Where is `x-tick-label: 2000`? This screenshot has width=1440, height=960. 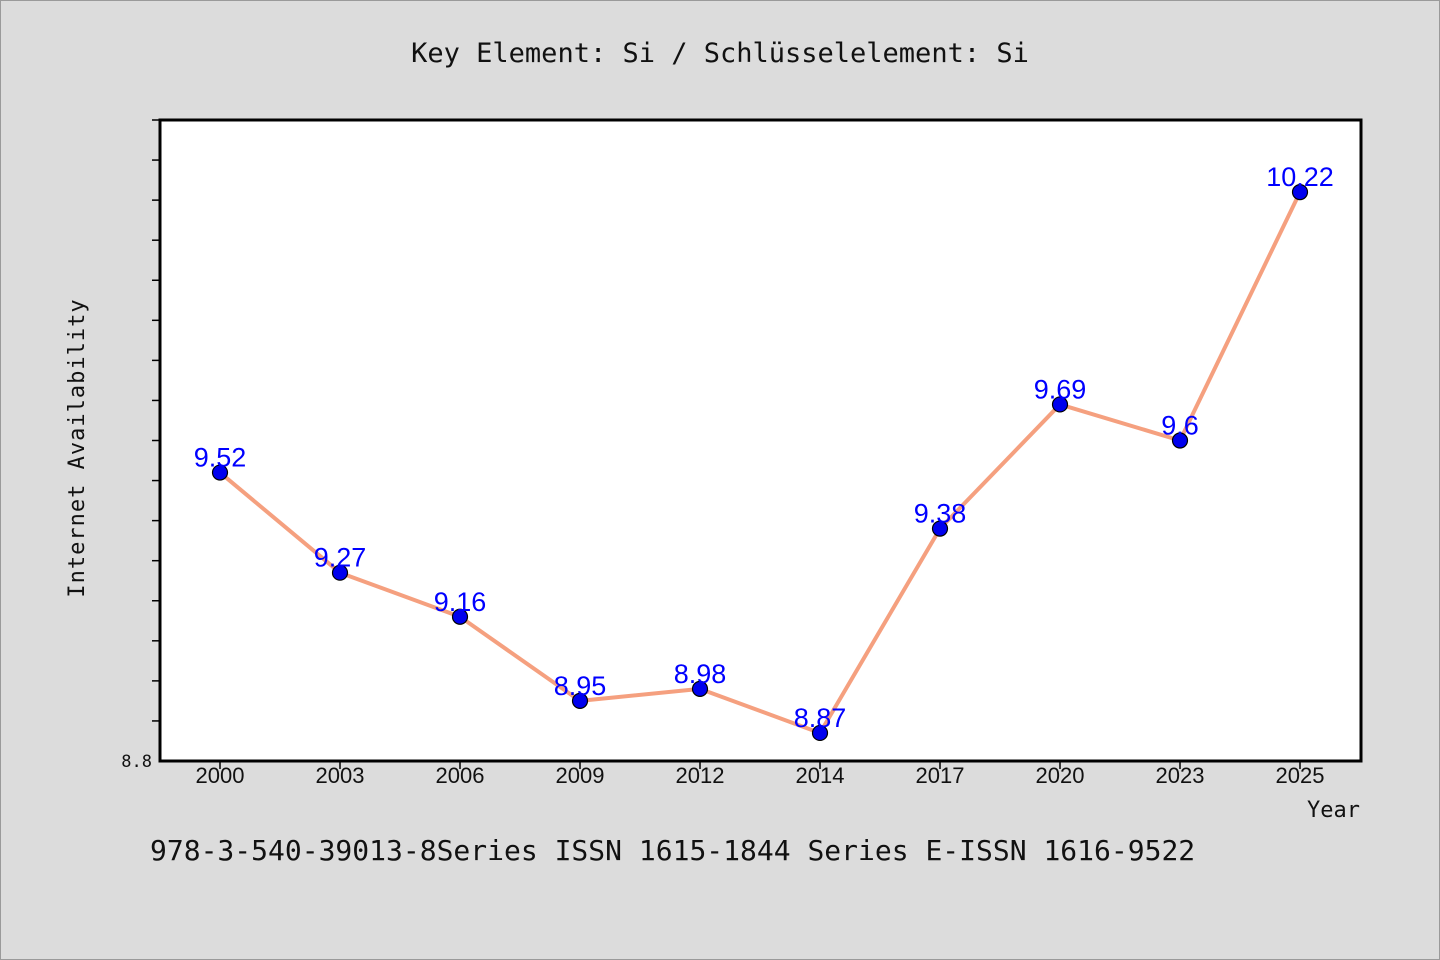
x-tick-label: 2000 is located at coordinates (220, 775).